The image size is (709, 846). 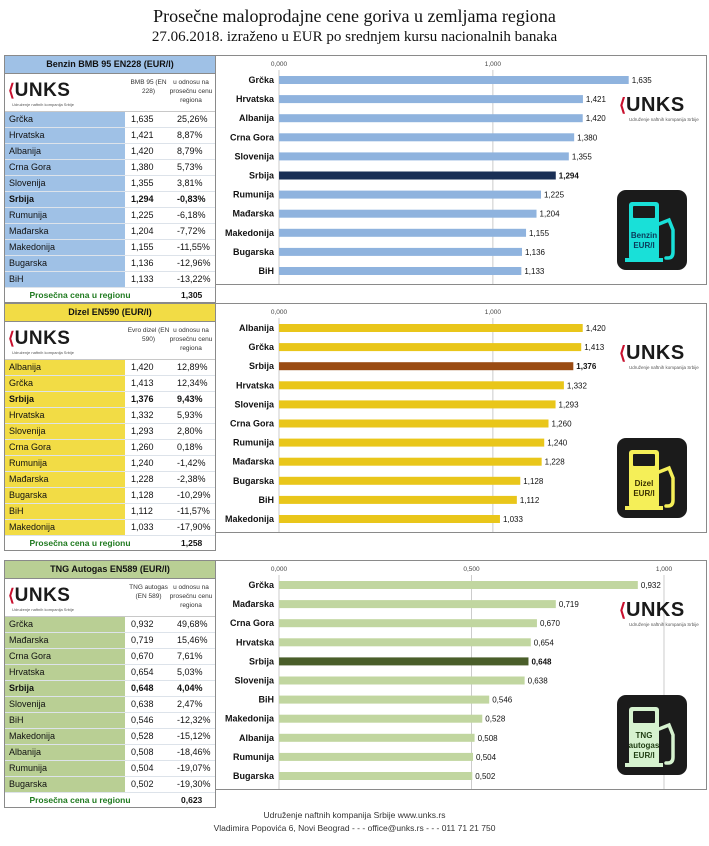 I want to click on percent-cell: 12,34%, so click(x=192, y=383).